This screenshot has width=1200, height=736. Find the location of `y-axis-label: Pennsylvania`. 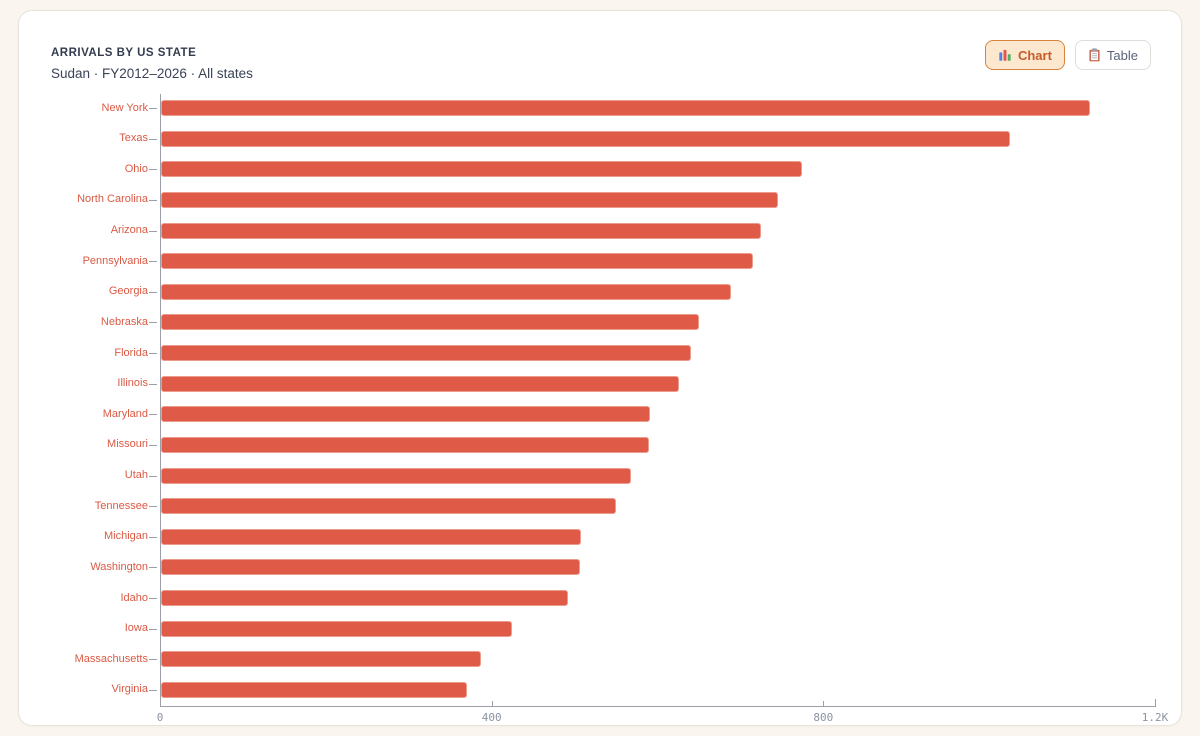

y-axis-label: Pennsylvania is located at coordinates (115, 260).